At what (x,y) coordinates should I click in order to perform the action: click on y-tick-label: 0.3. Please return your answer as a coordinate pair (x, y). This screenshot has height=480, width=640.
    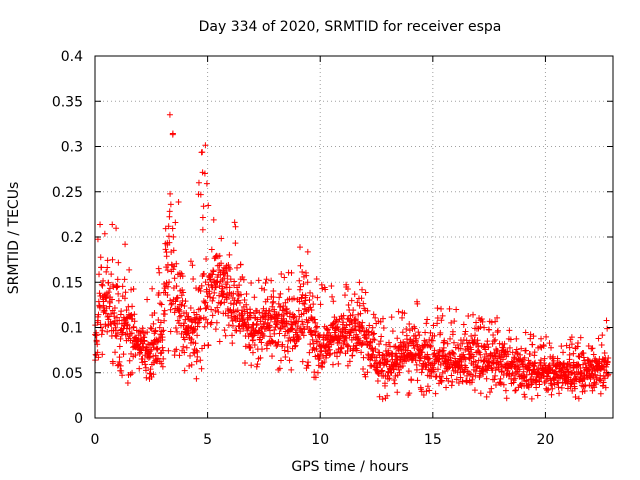
    Looking at the image, I should click on (72, 148).